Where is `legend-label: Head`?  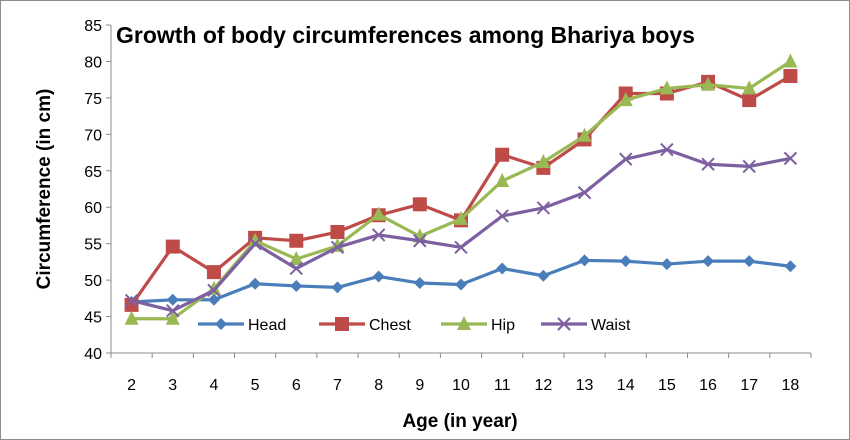 legend-label: Head is located at coordinates (267, 325).